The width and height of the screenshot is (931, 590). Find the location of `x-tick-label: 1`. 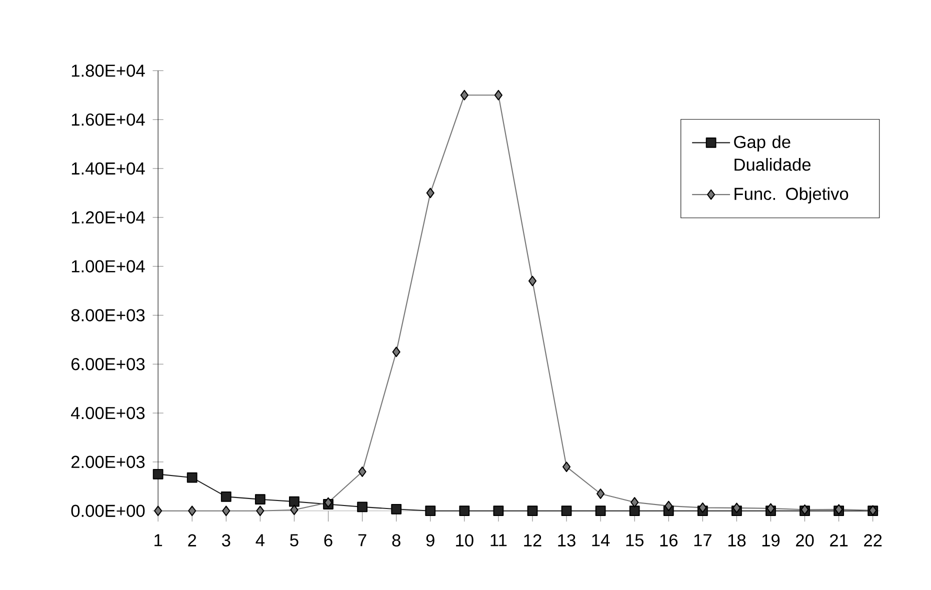

x-tick-label: 1 is located at coordinates (158, 540).